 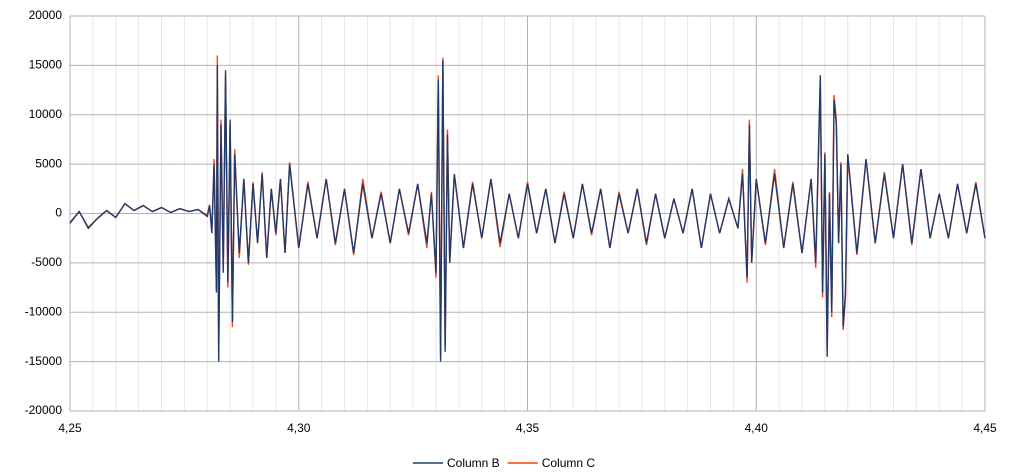 I want to click on y-tick-label: 20000, so click(x=46, y=15).